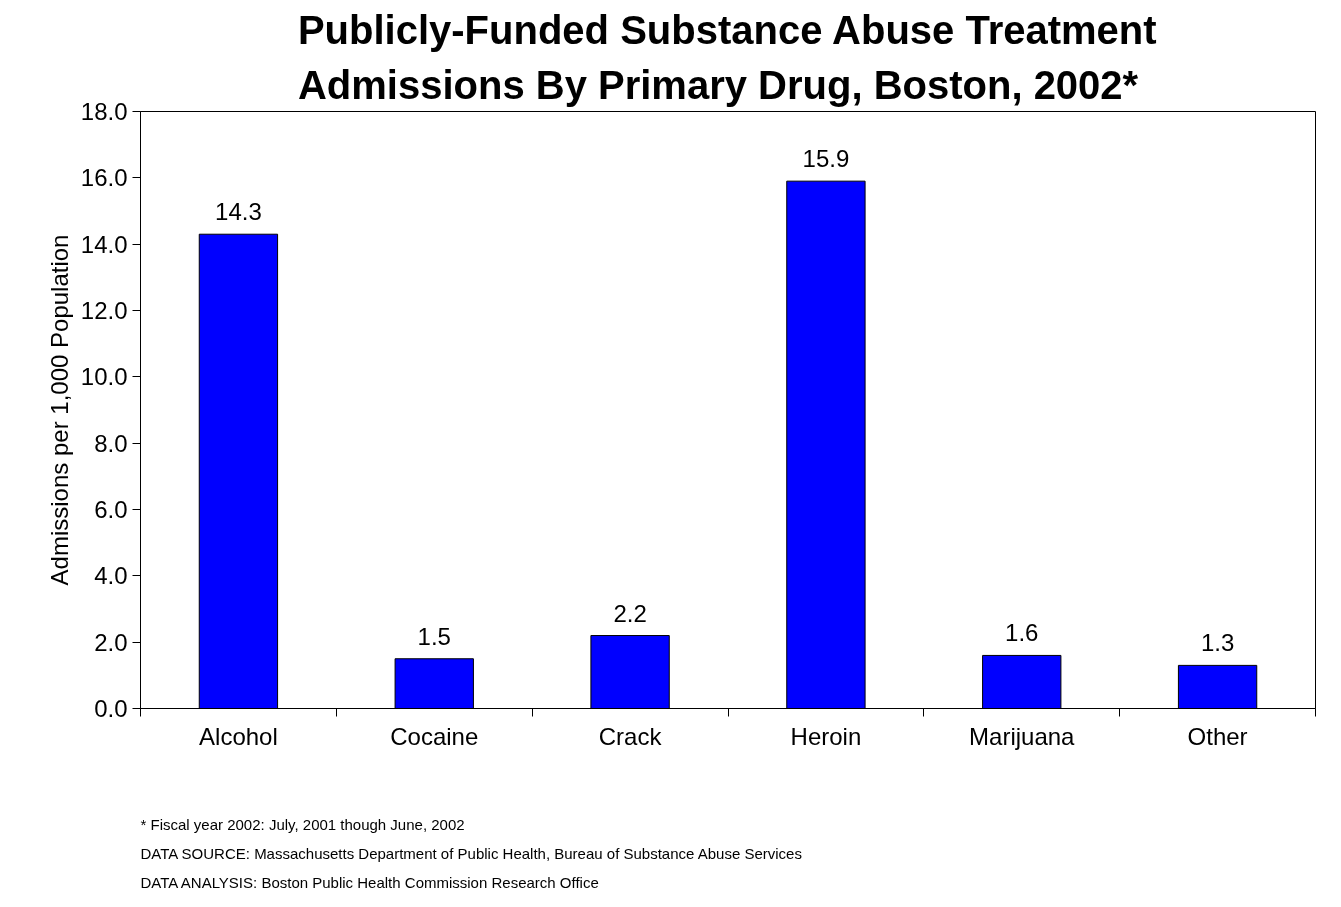 This screenshot has height=907, width=1341. I want to click on data-label: 1.5, so click(434, 636).